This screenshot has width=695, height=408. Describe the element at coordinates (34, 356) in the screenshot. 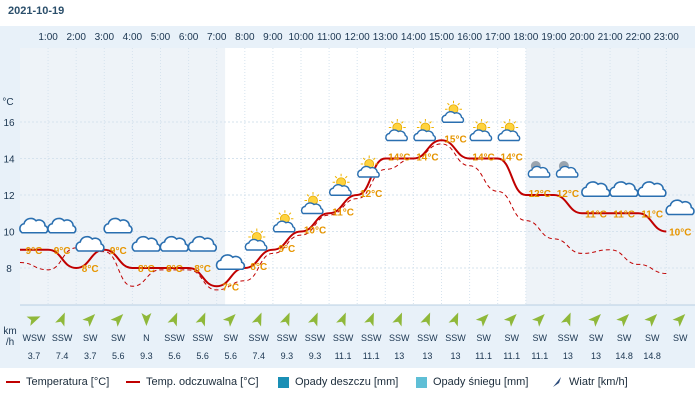

I see `wind-speed-label: 3.7` at that location.